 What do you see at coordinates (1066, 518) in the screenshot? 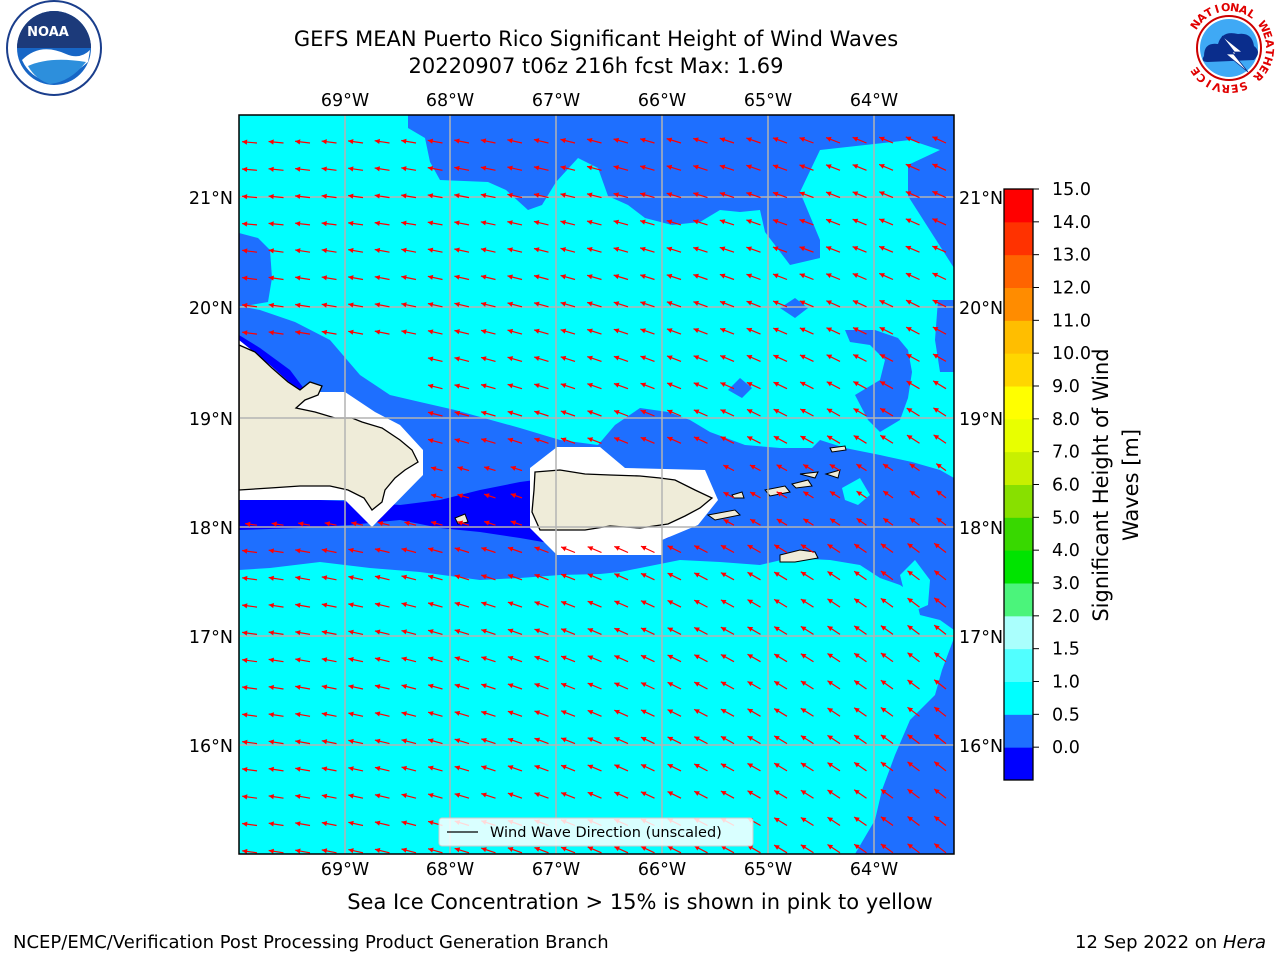
I see `colorbar-tick-label: 5.0` at bounding box center [1066, 518].